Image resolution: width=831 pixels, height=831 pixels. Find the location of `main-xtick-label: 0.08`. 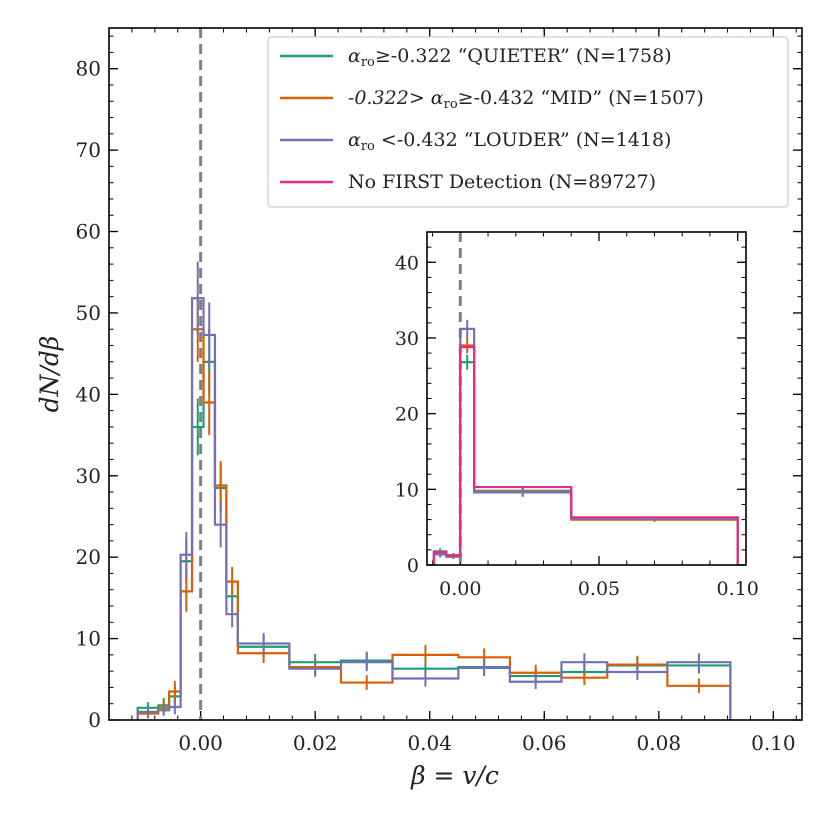

main-xtick-label: 0.08 is located at coordinates (659, 743).